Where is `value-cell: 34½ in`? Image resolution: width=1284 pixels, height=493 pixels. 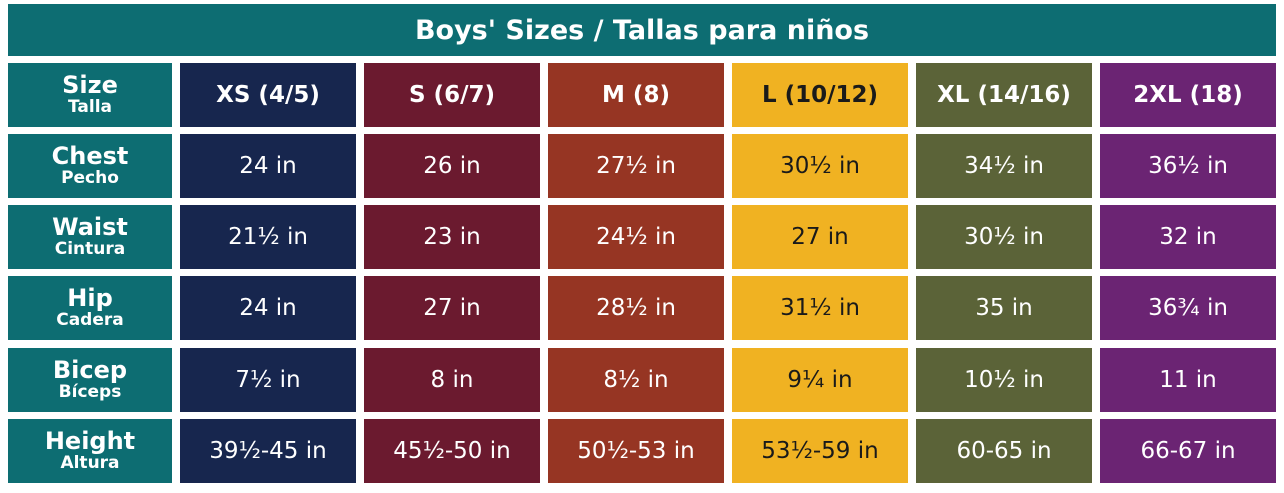 value-cell: 34½ in is located at coordinates (1004, 166).